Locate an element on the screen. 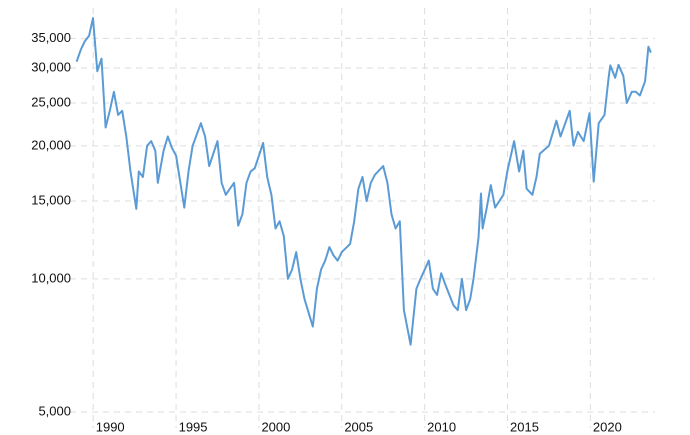  x-tick-label: 2015 is located at coordinates (524, 426).